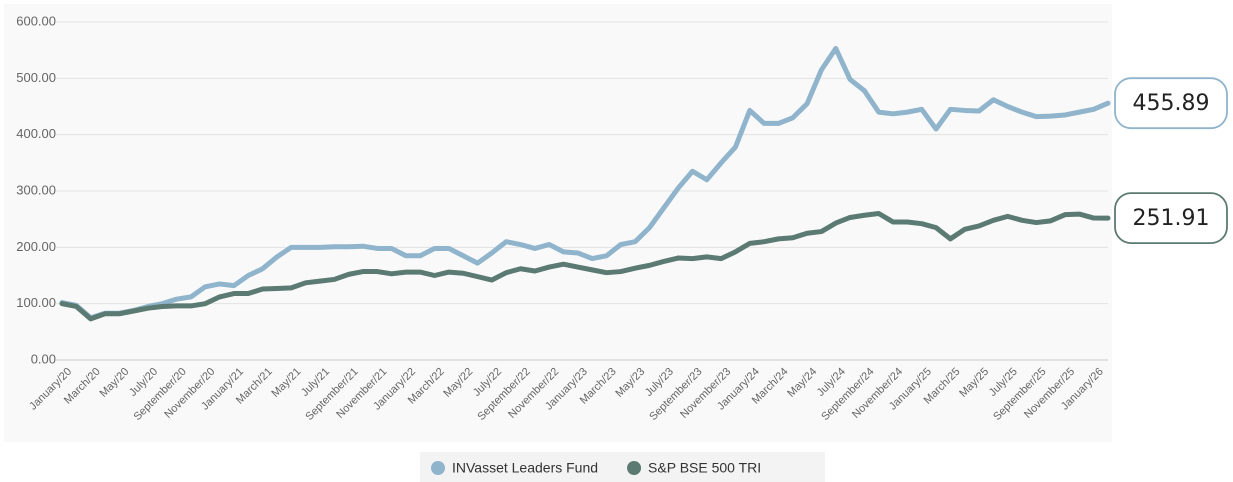 This screenshot has height=482, width=1233. What do you see at coordinates (704, 468) in the screenshot?
I see `legend-label: S&P BSE 500 TRI` at bounding box center [704, 468].